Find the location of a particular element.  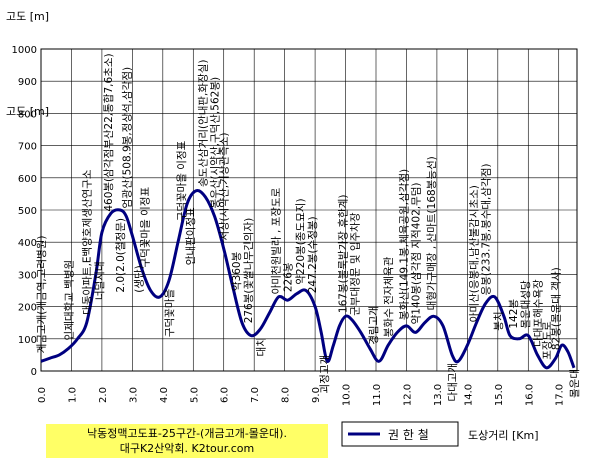

annotation-label: 몰운대성당 is located at coordinates (526, 304).